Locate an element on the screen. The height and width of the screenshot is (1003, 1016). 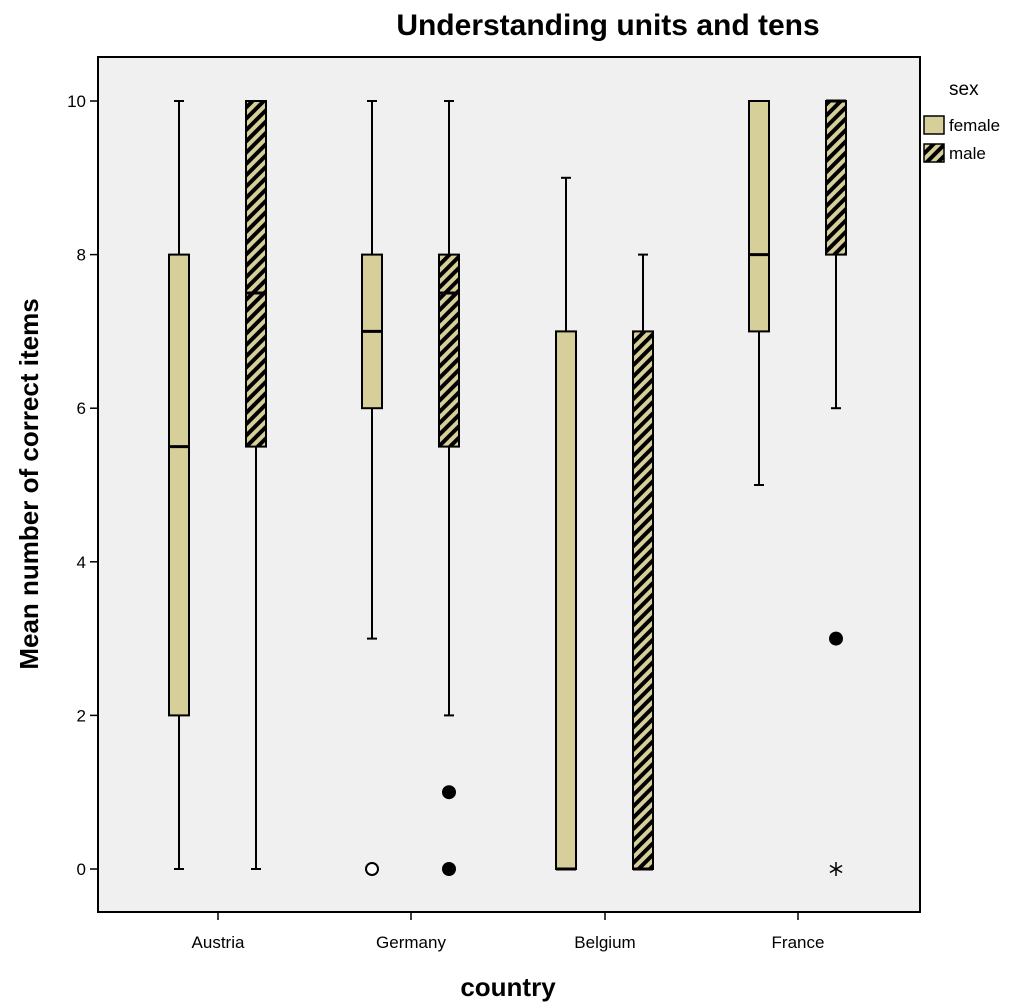
x-tick-label: Germany is located at coordinates (411, 942).